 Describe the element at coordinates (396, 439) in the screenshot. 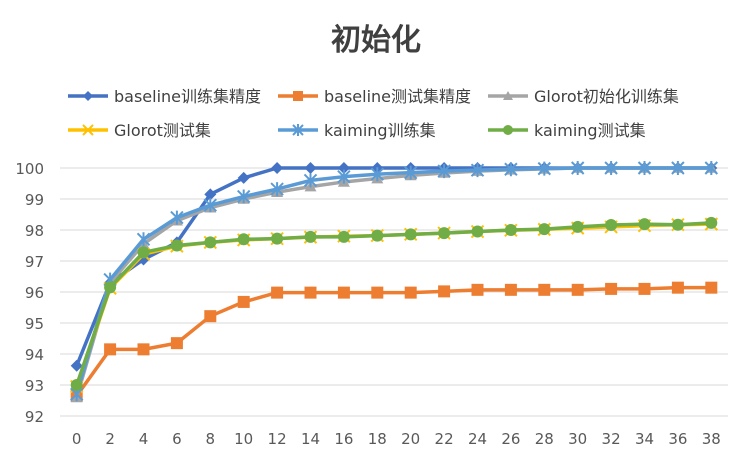

I see `x-axis: 0 2 4 6 8 10 12 14 16 18 20 22 24 26 28 30 32 34 36 38` at that location.